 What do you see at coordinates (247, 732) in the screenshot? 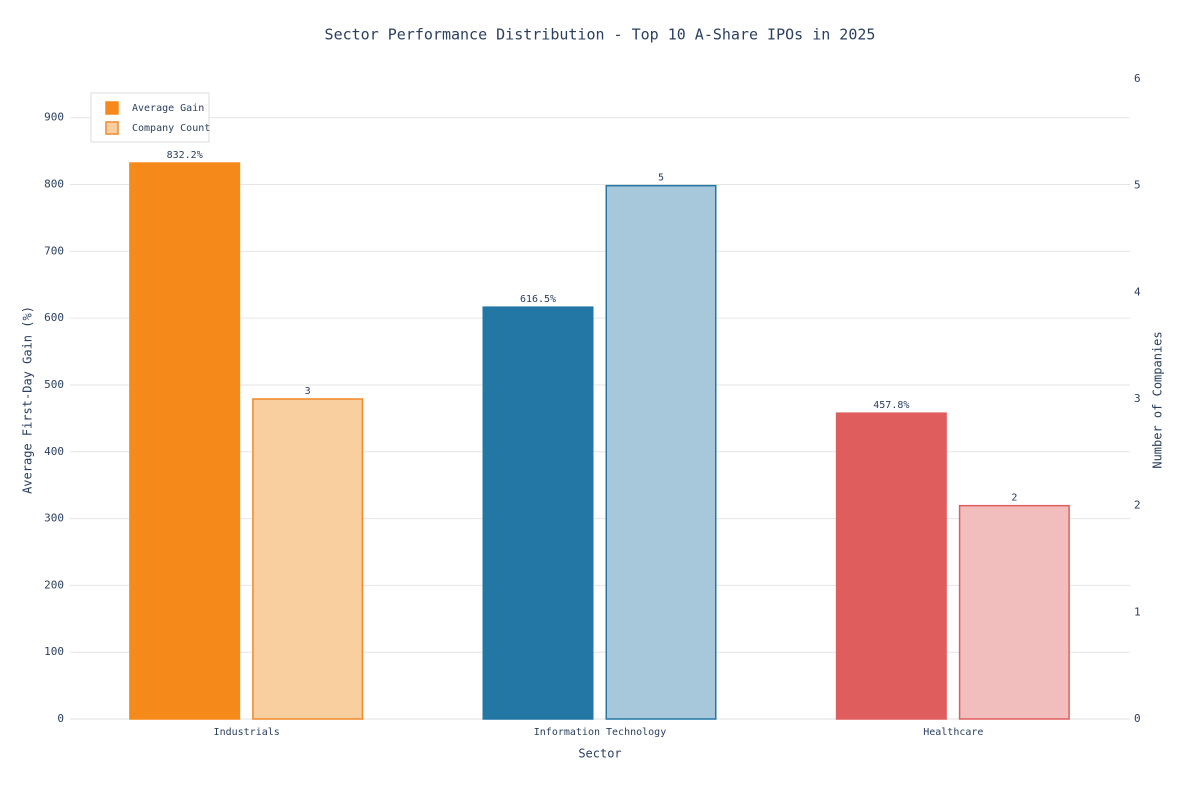
I see `x-tick-label: Industrials` at bounding box center [247, 732].